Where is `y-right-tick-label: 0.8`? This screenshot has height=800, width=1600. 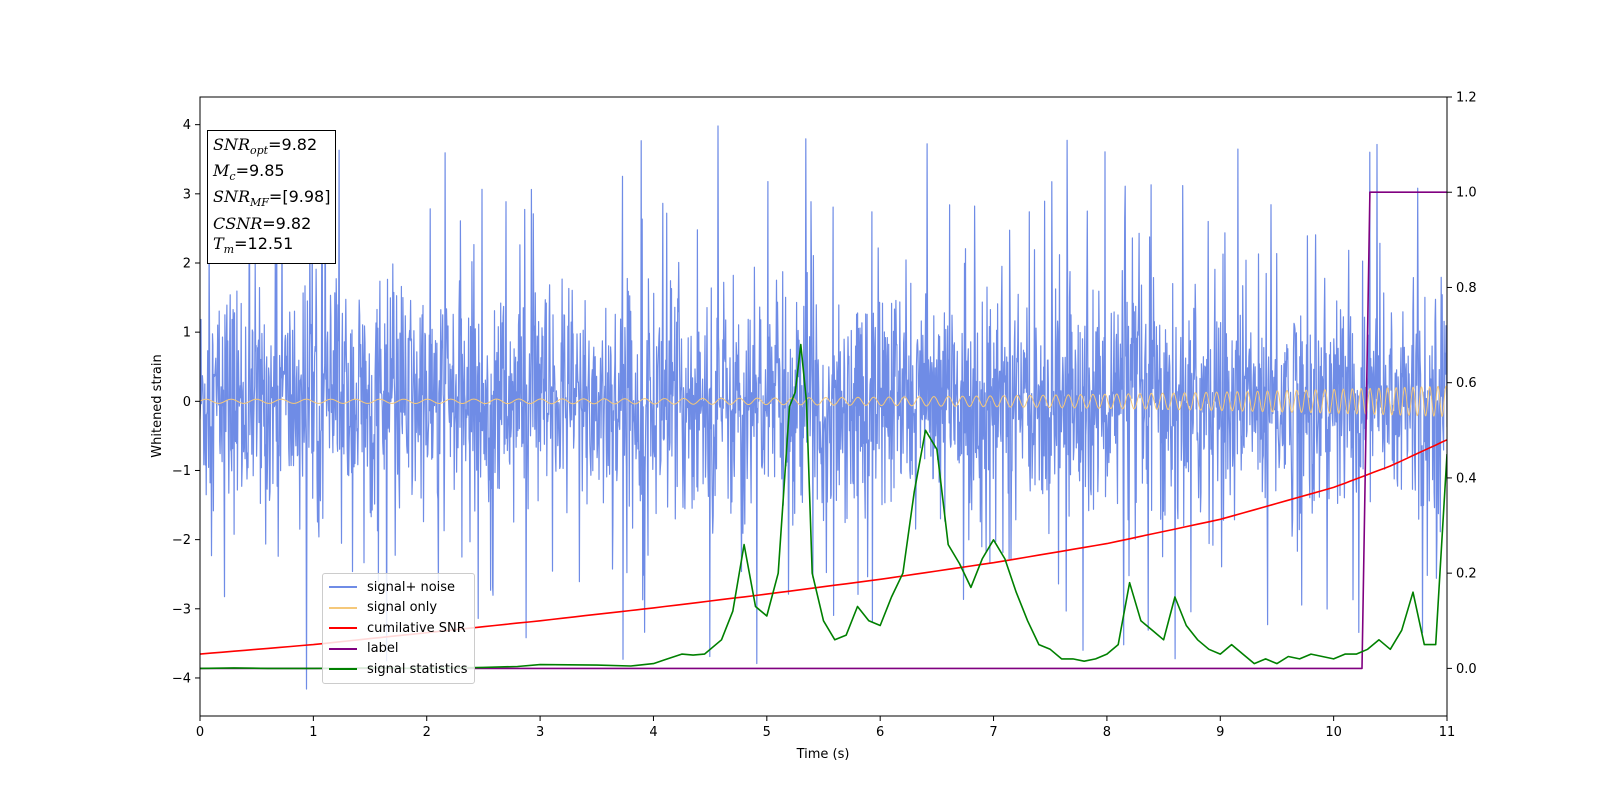
y-right-tick-label: 0.8 is located at coordinates (1466, 288).